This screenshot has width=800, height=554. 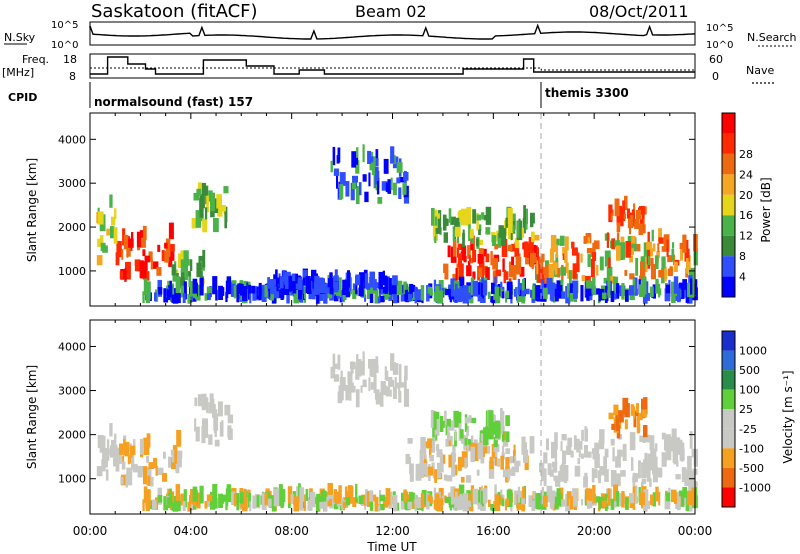 What do you see at coordinates (728, 246) in the screenshot?
I see `colorbar-segment` at bounding box center [728, 246].